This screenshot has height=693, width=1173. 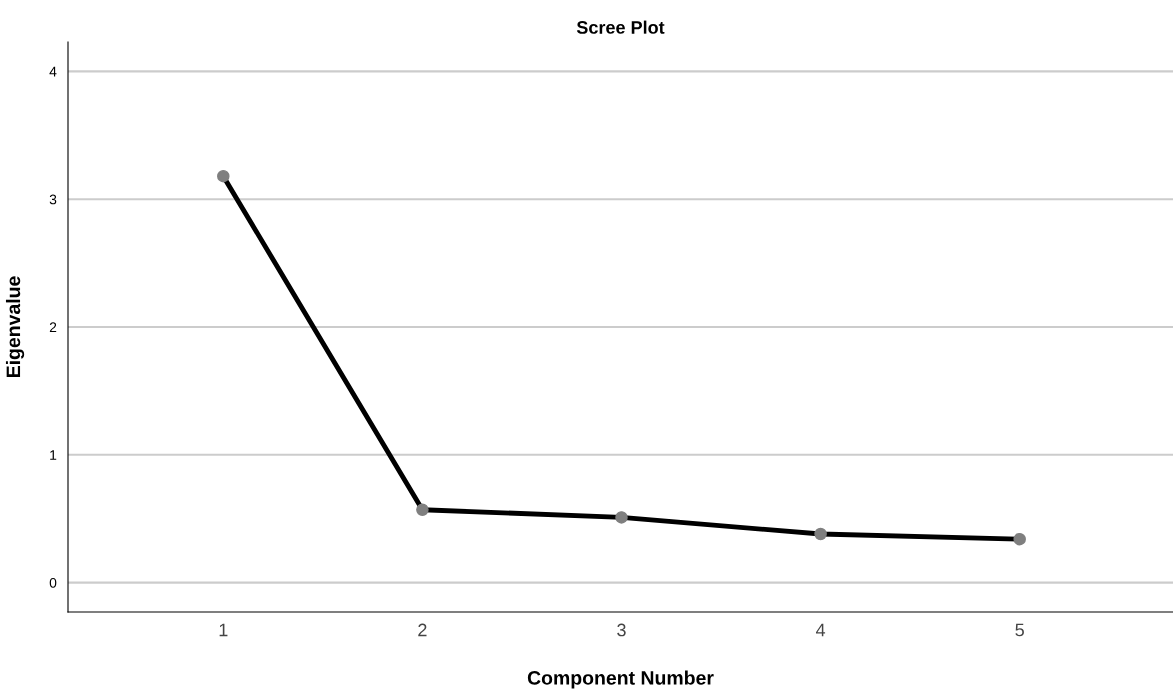 I want to click on x-tick-label: 3, so click(x=621, y=630).